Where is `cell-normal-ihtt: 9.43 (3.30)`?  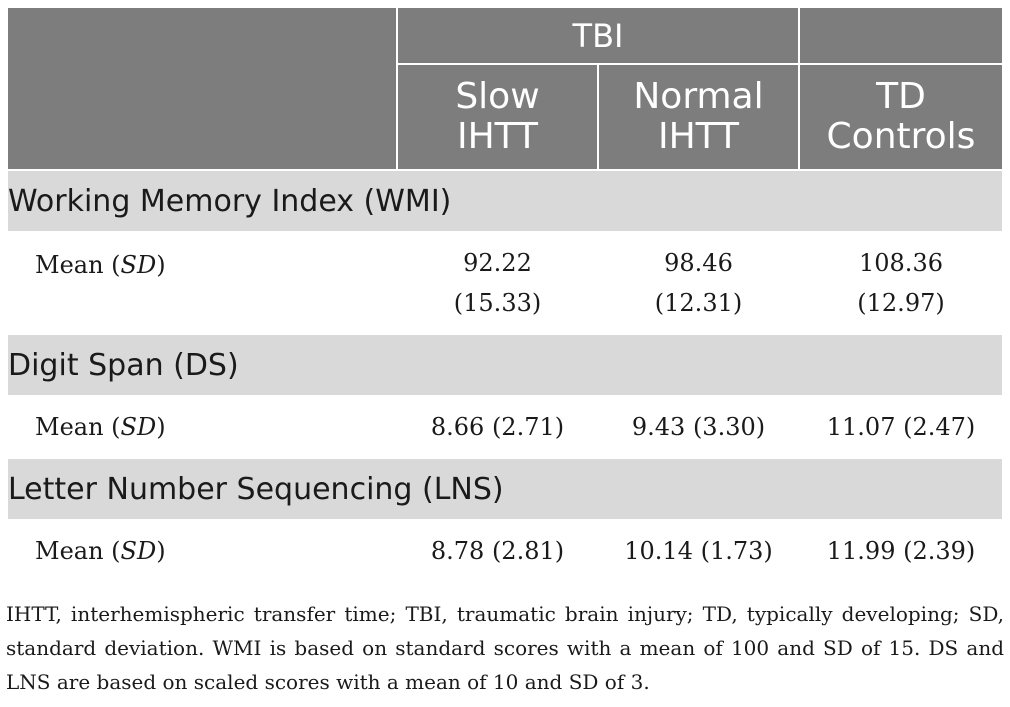 cell-normal-ihtt: 9.43 (3.30) is located at coordinates (698, 427).